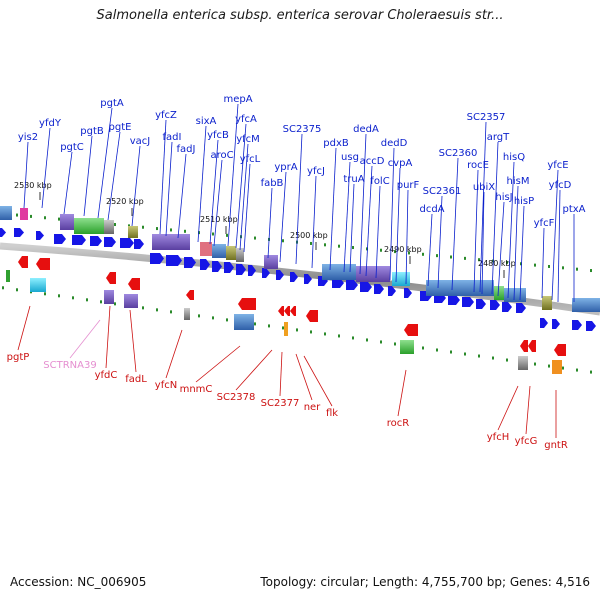 This screenshot has height=600, width=600. I want to click on scale-tick-label: 2530 kbp, so click(33, 185).